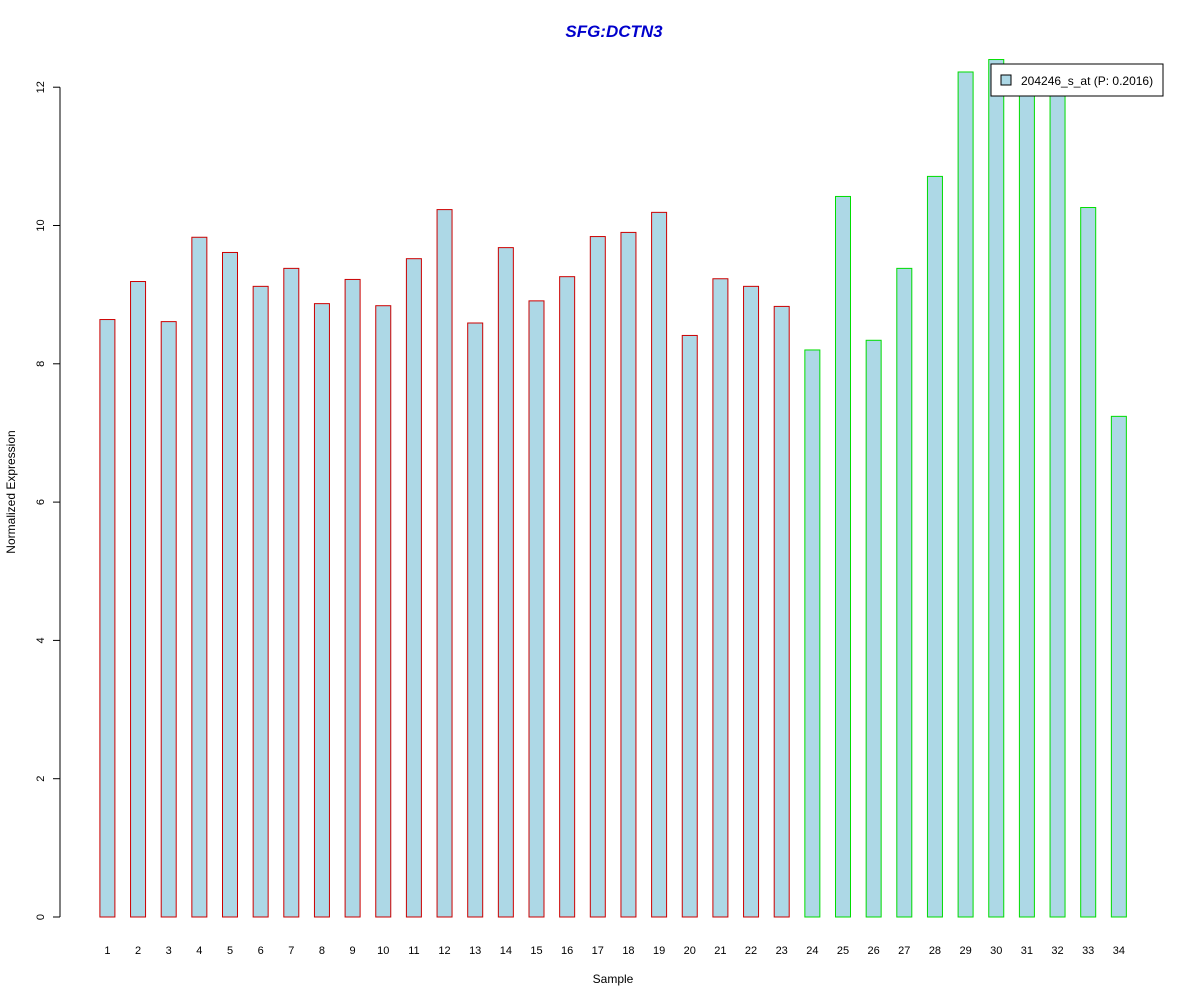 The image size is (1200, 1000). Describe the element at coordinates (536, 951) in the screenshot. I see `x-tick-label: 15` at that location.